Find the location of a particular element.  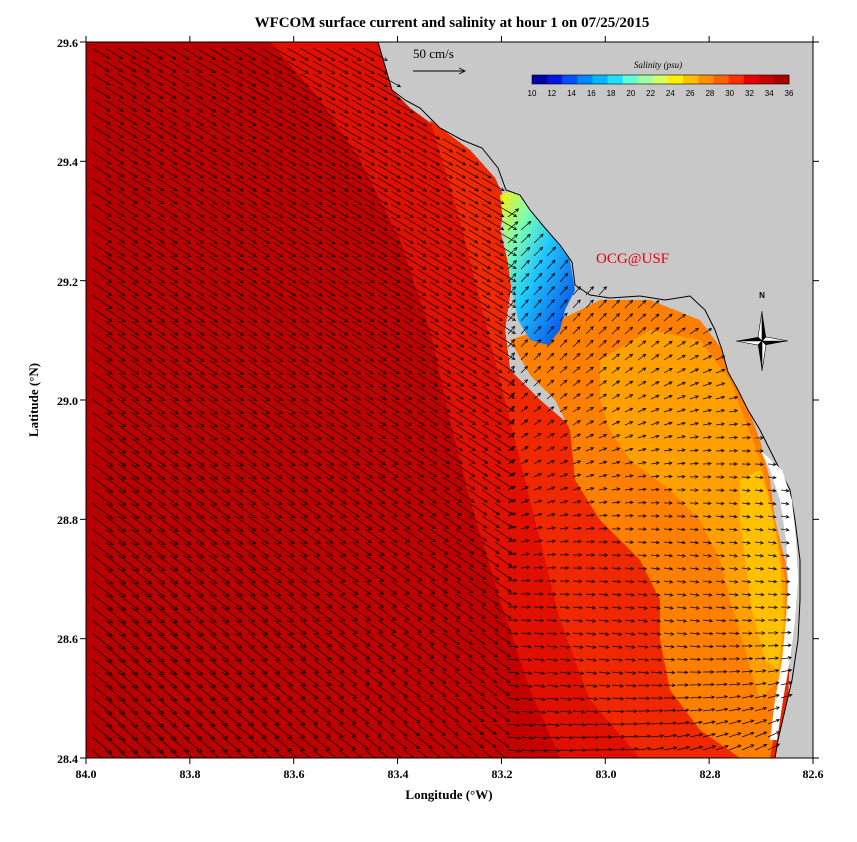

colorbar-swatches is located at coordinates (661, 79).